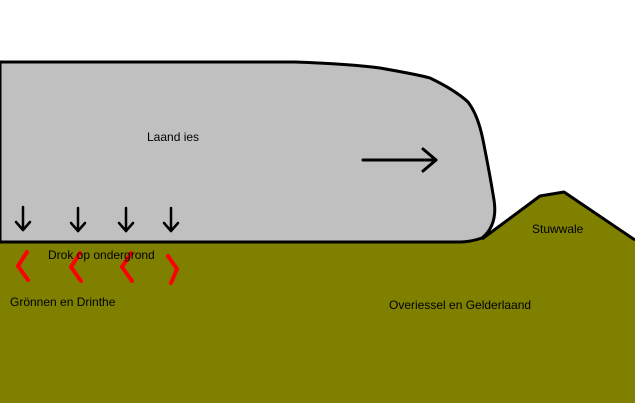 This screenshot has height=403, width=635. What do you see at coordinates (173, 137) in the screenshot?
I see `ice-label: Laand ies` at bounding box center [173, 137].